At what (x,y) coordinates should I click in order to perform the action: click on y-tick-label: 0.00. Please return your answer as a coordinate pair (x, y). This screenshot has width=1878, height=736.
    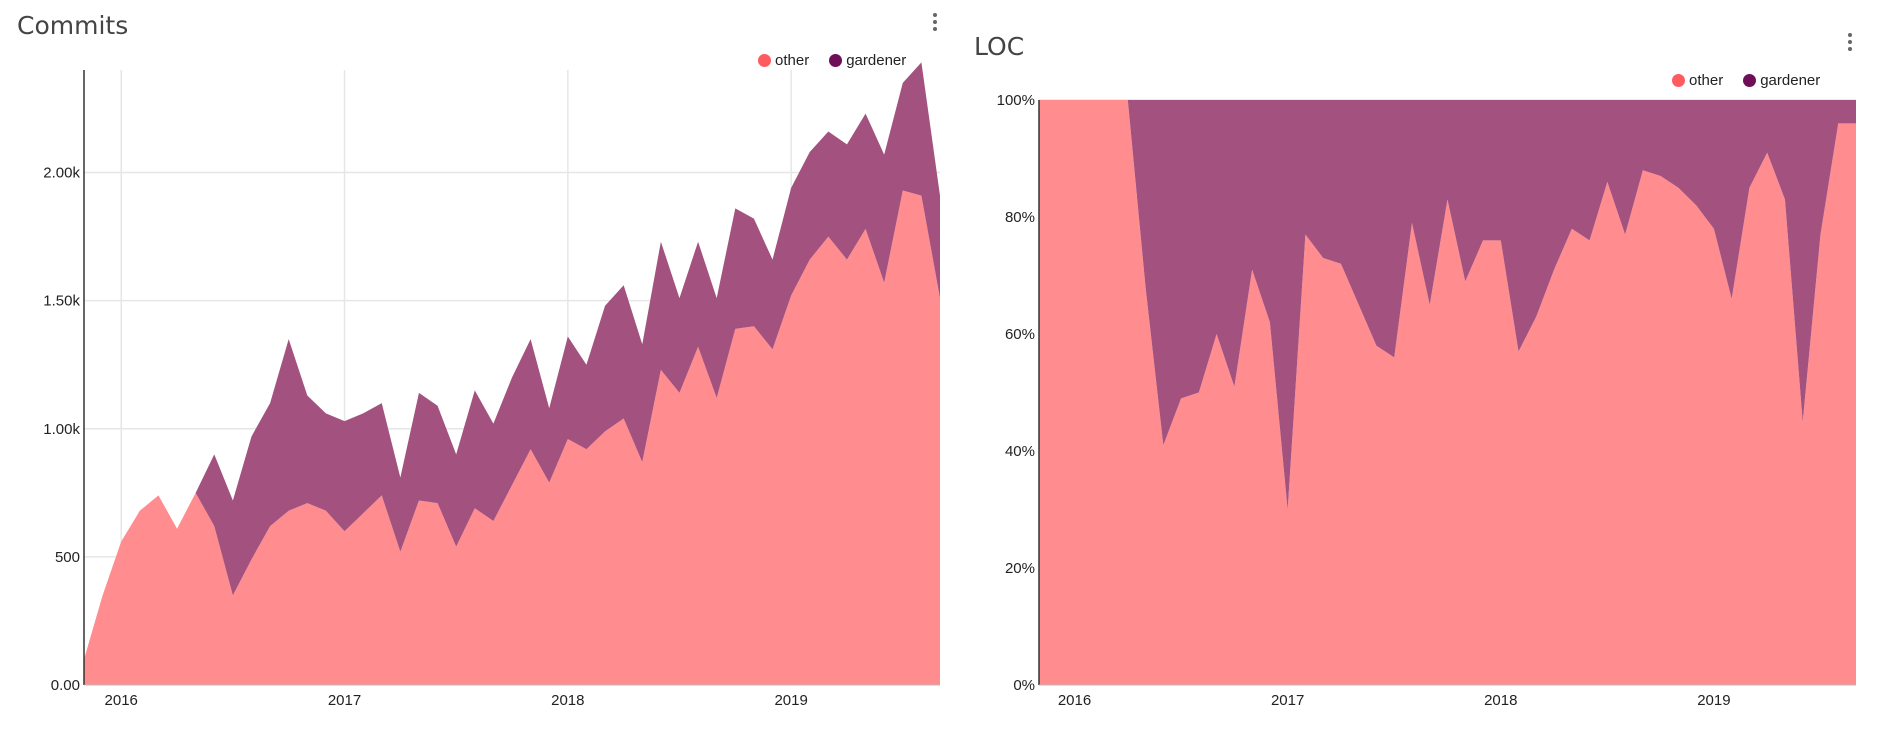
    Looking at the image, I should click on (65, 685).